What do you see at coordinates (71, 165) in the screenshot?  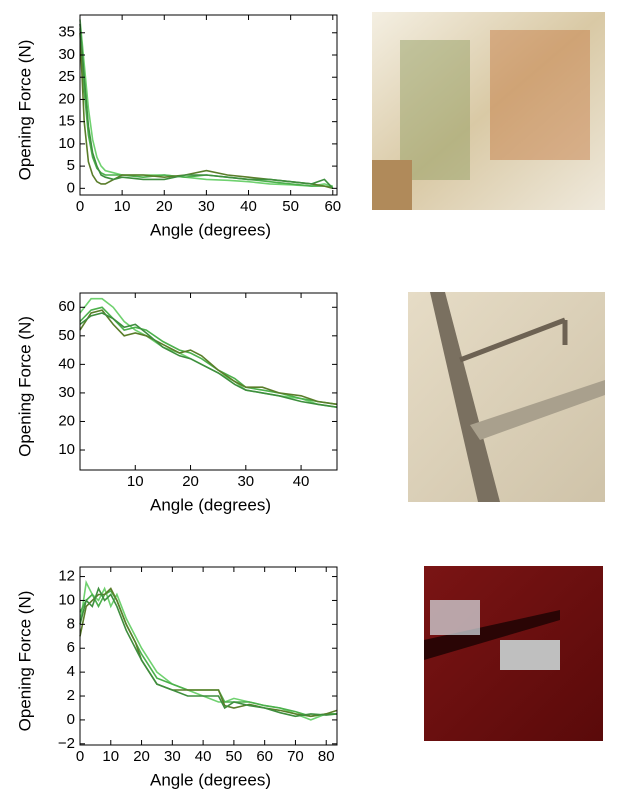 I see `y-tick-label: 5` at bounding box center [71, 165].